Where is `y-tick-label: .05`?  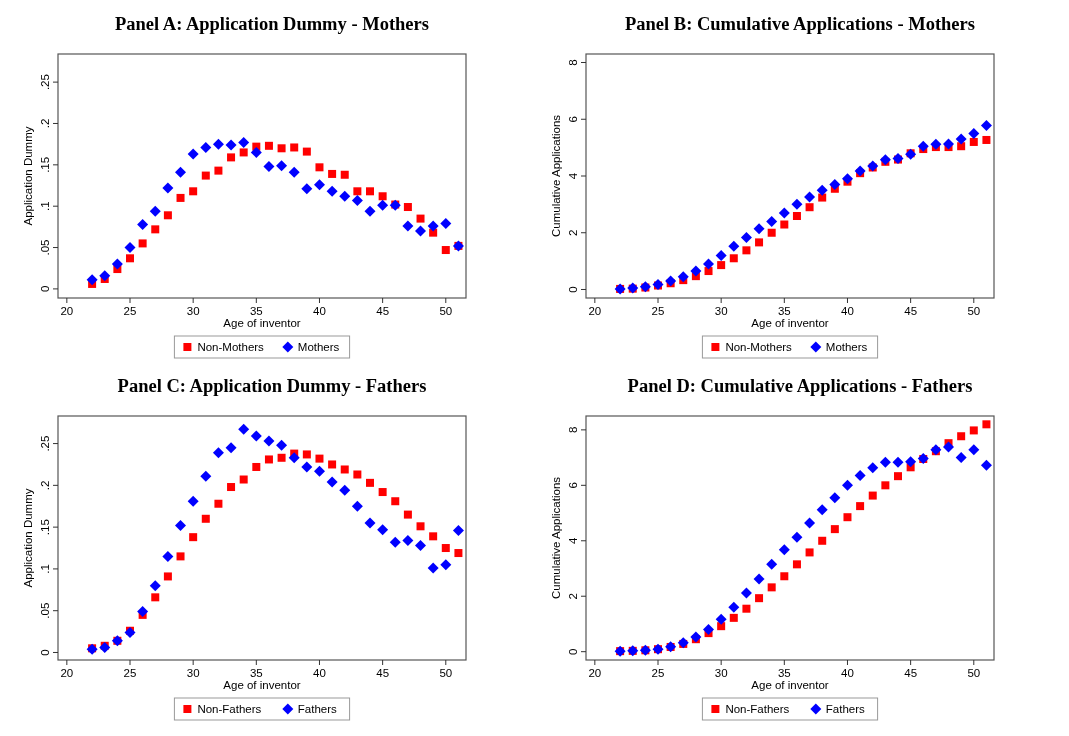
y-tick-label: .05 is located at coordinates (45, 610).